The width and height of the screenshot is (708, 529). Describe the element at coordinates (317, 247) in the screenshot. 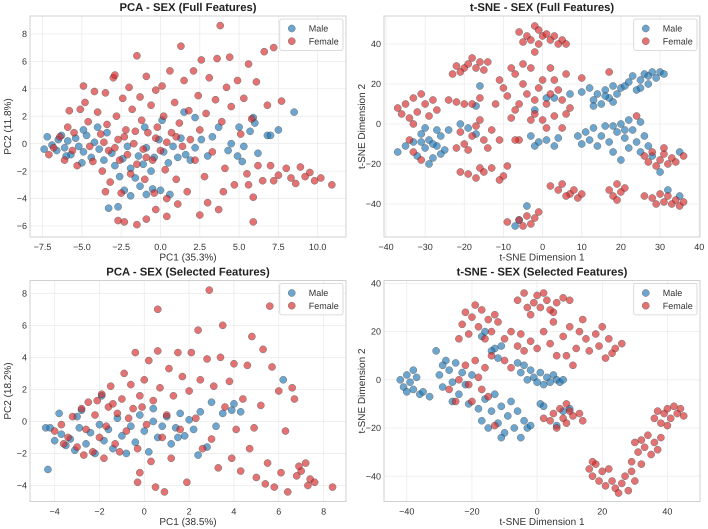

I see `x-tick-label: 10.0` at that location.